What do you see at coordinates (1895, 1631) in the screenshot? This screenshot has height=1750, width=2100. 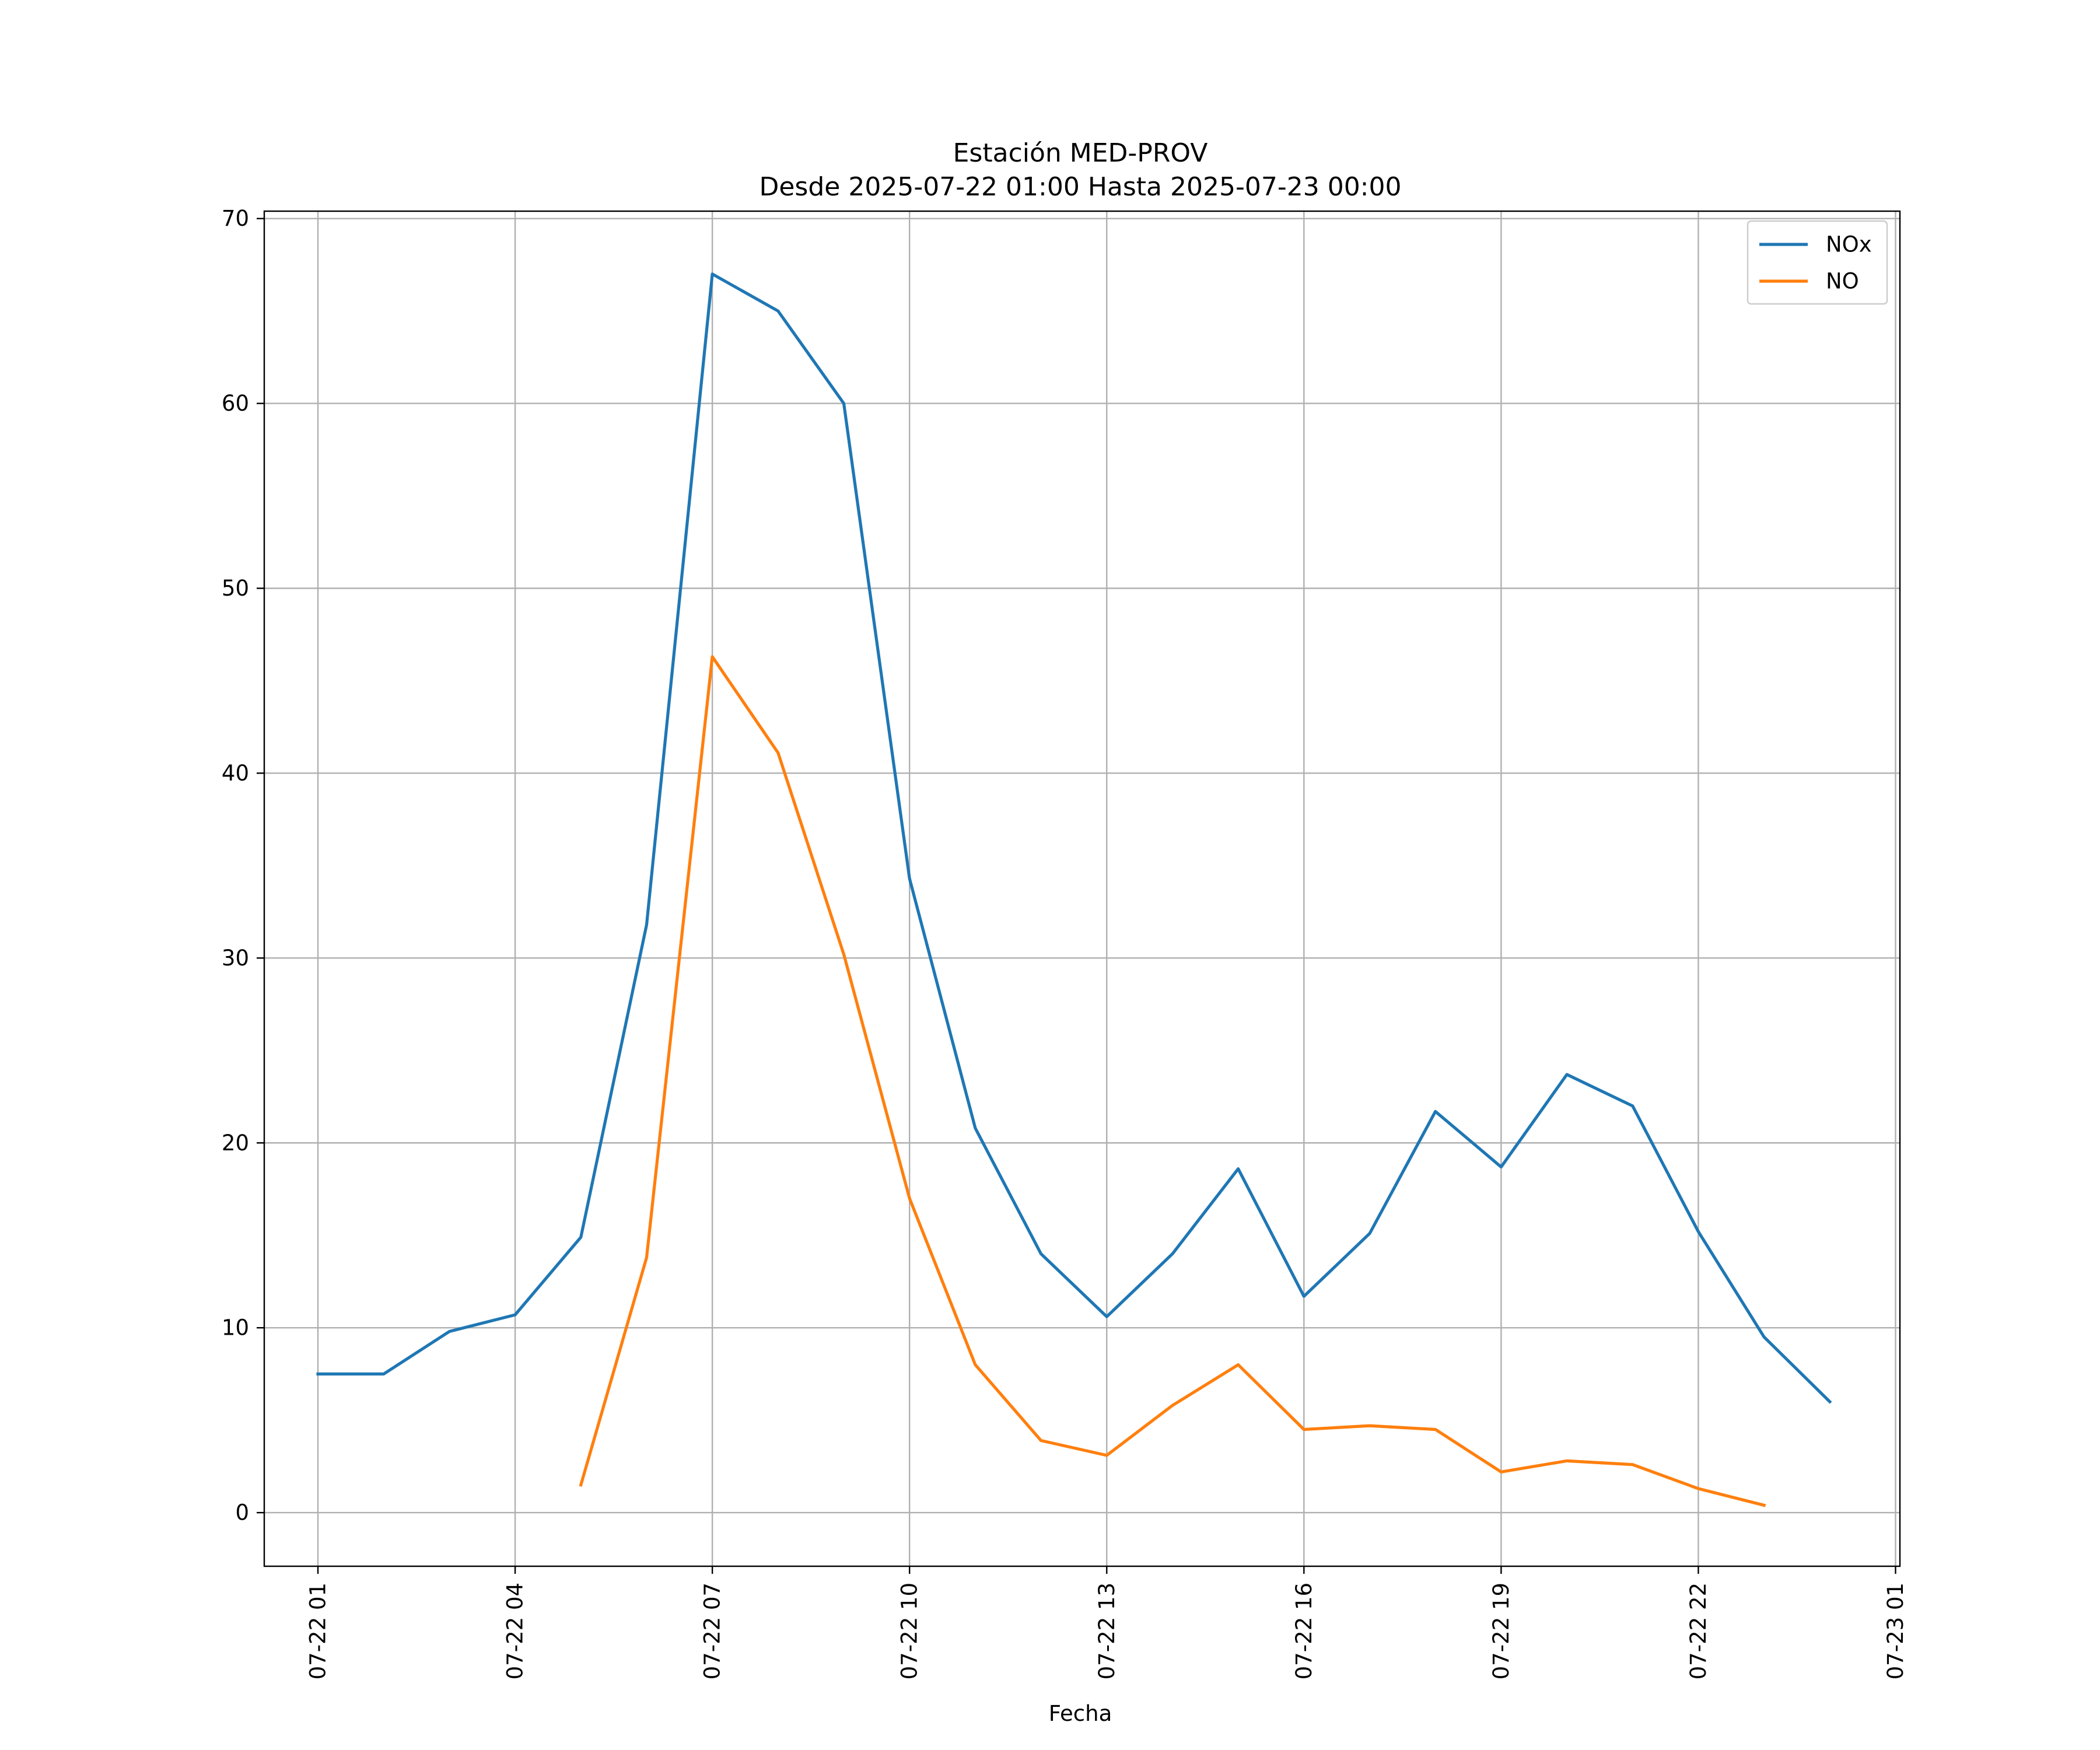 I see `x-tick-label: 07-23 01` at bounding box center [1895, 1631].